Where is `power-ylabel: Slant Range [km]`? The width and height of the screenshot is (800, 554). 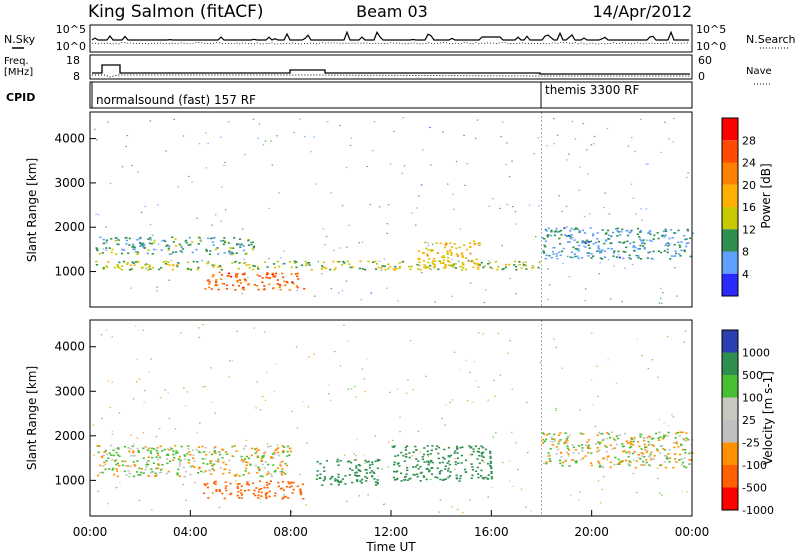 power-ylabel: Slant Range [km] is located at coordinates (32, 210).